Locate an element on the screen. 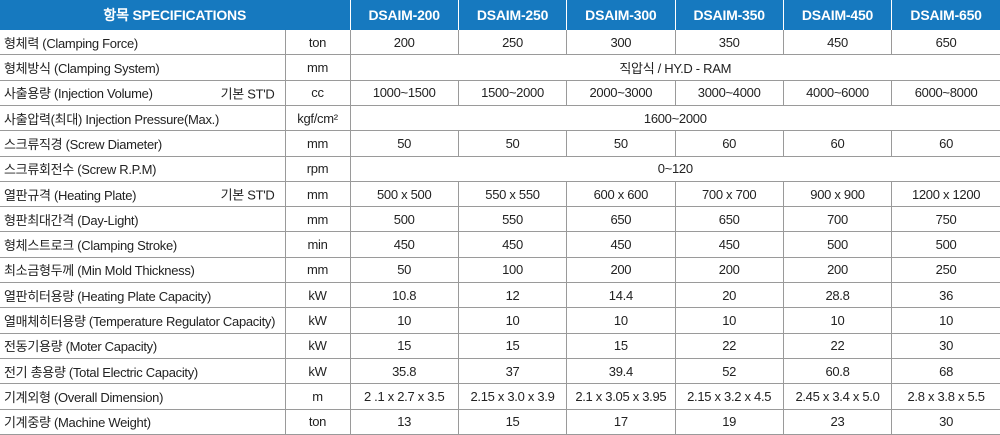  table-row: 기계중량 (Machine Weight) ton 13 15 17 19 23 30 is located at coordinates (500, 422).